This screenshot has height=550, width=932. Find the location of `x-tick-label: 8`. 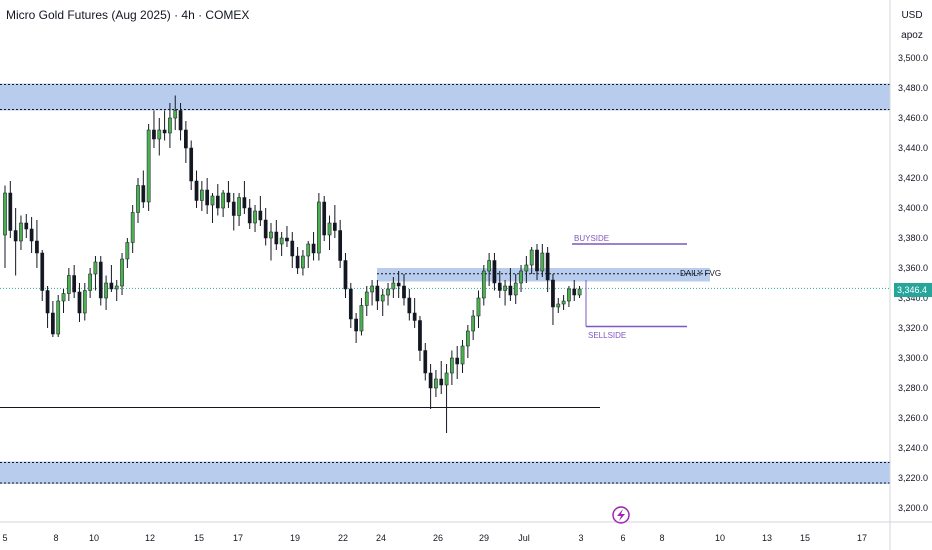

x-tick-label: 8 is located at coordinates (55, 538).